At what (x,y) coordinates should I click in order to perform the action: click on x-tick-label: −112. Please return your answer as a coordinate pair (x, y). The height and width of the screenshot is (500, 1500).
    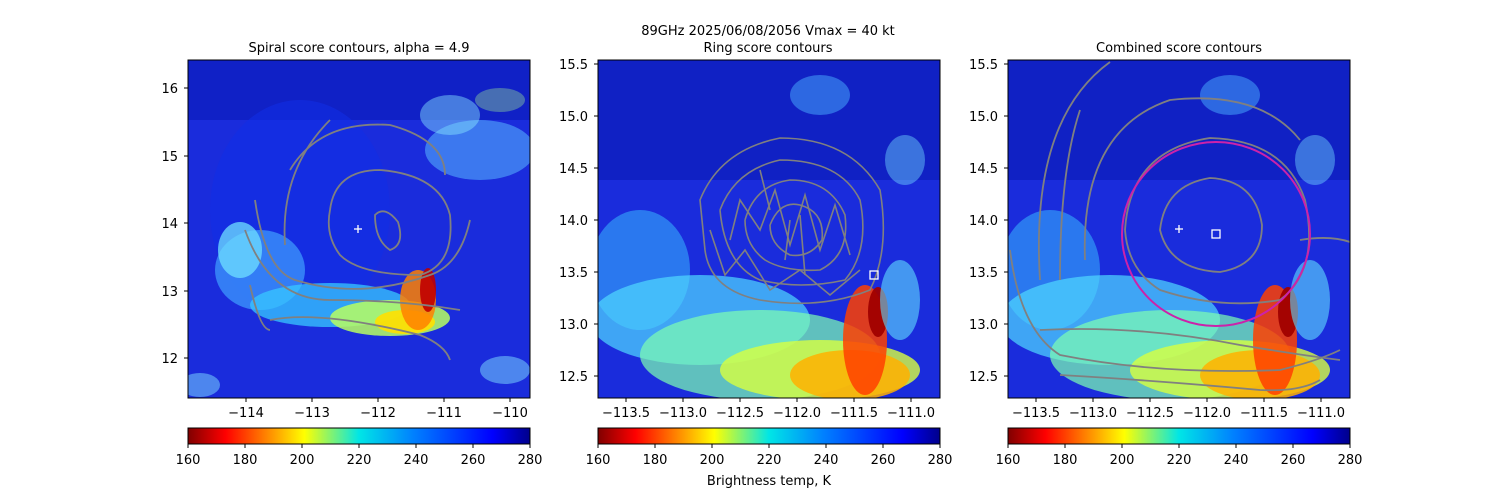
    Looking at the image, I should click on (378, 413).